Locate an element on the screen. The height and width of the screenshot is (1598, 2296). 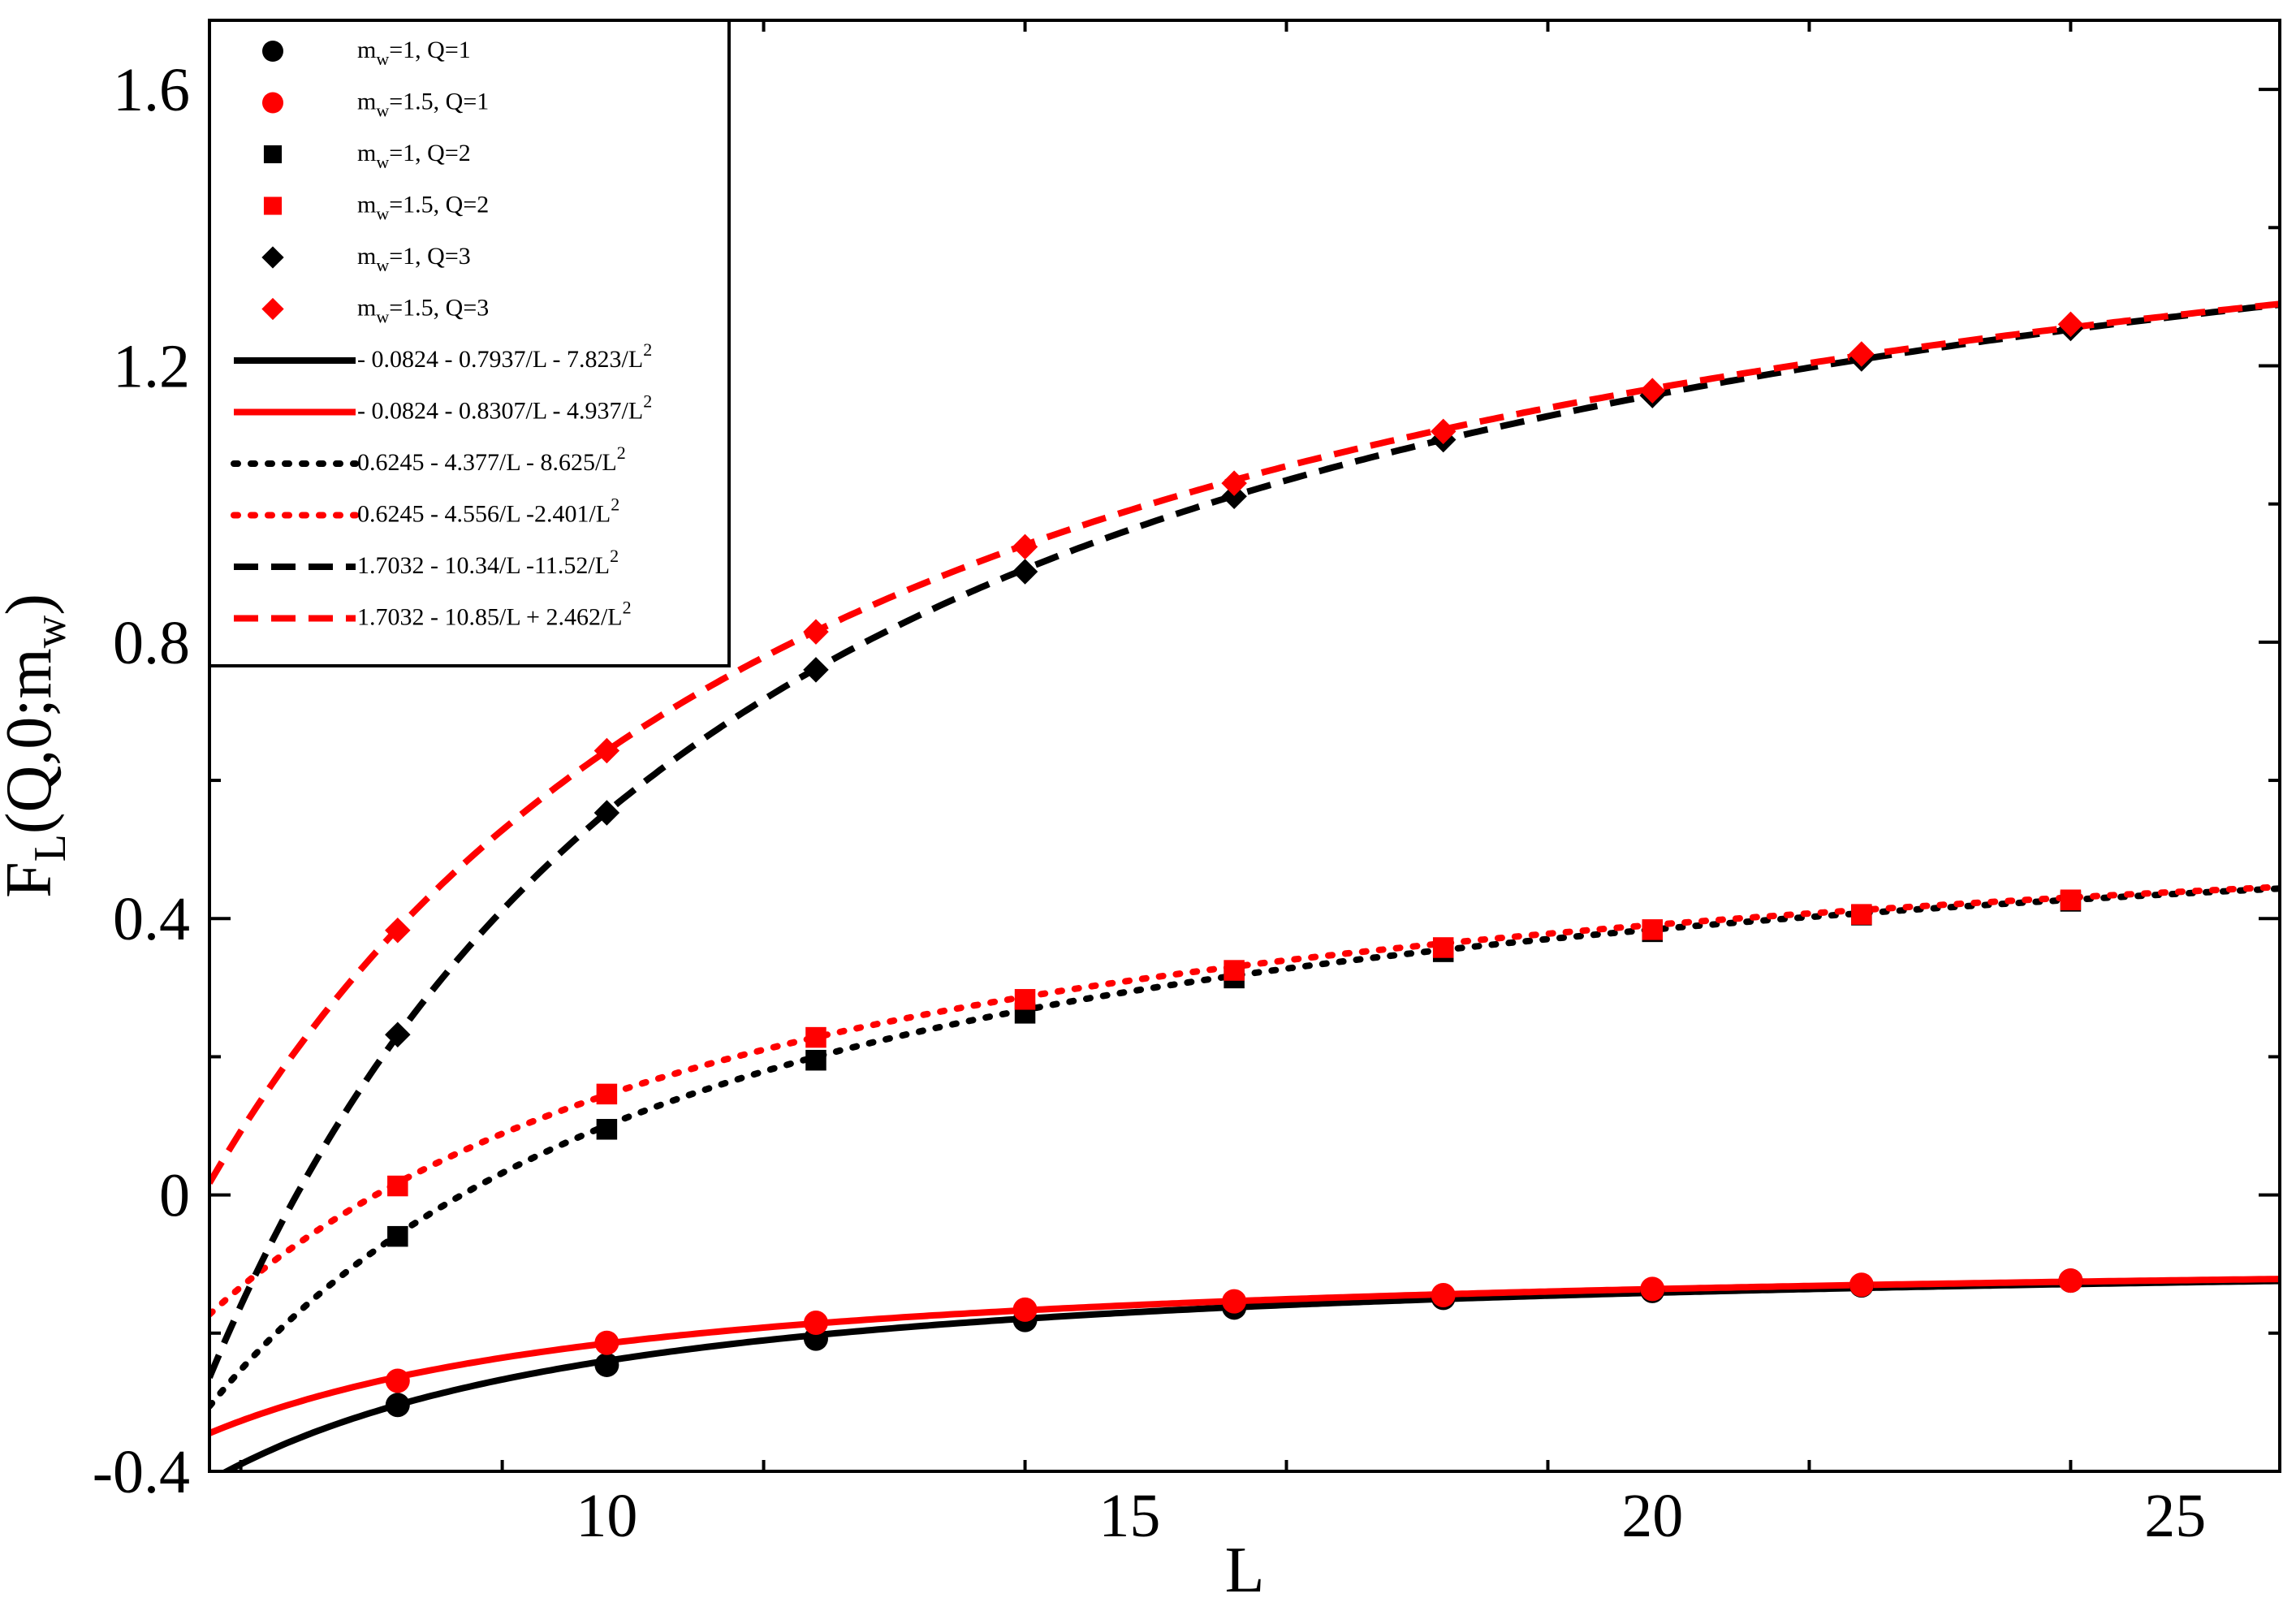
y-tick-label: 1.2 is located at coordinates (151, 366).